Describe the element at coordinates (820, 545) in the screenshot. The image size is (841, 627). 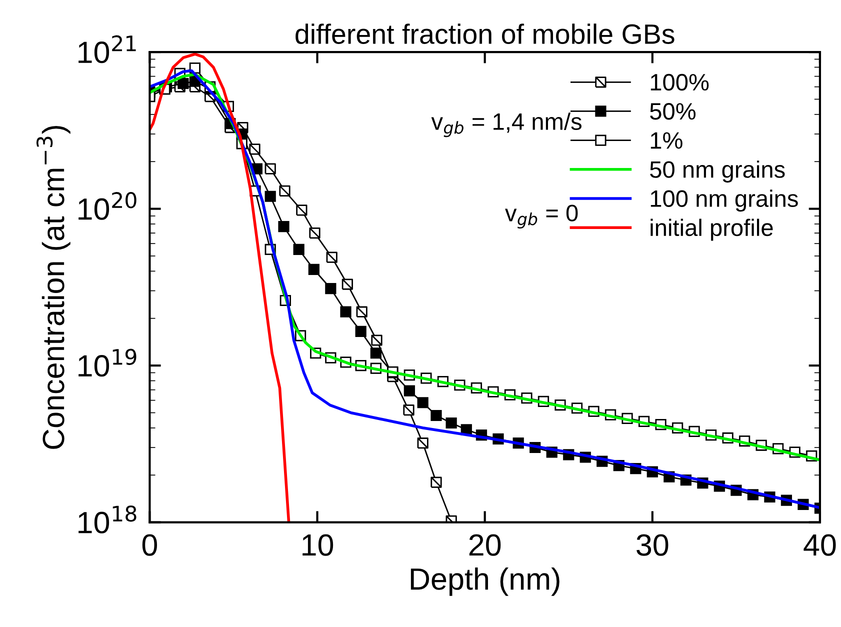
I see `x-tick-label: 40` at that location.